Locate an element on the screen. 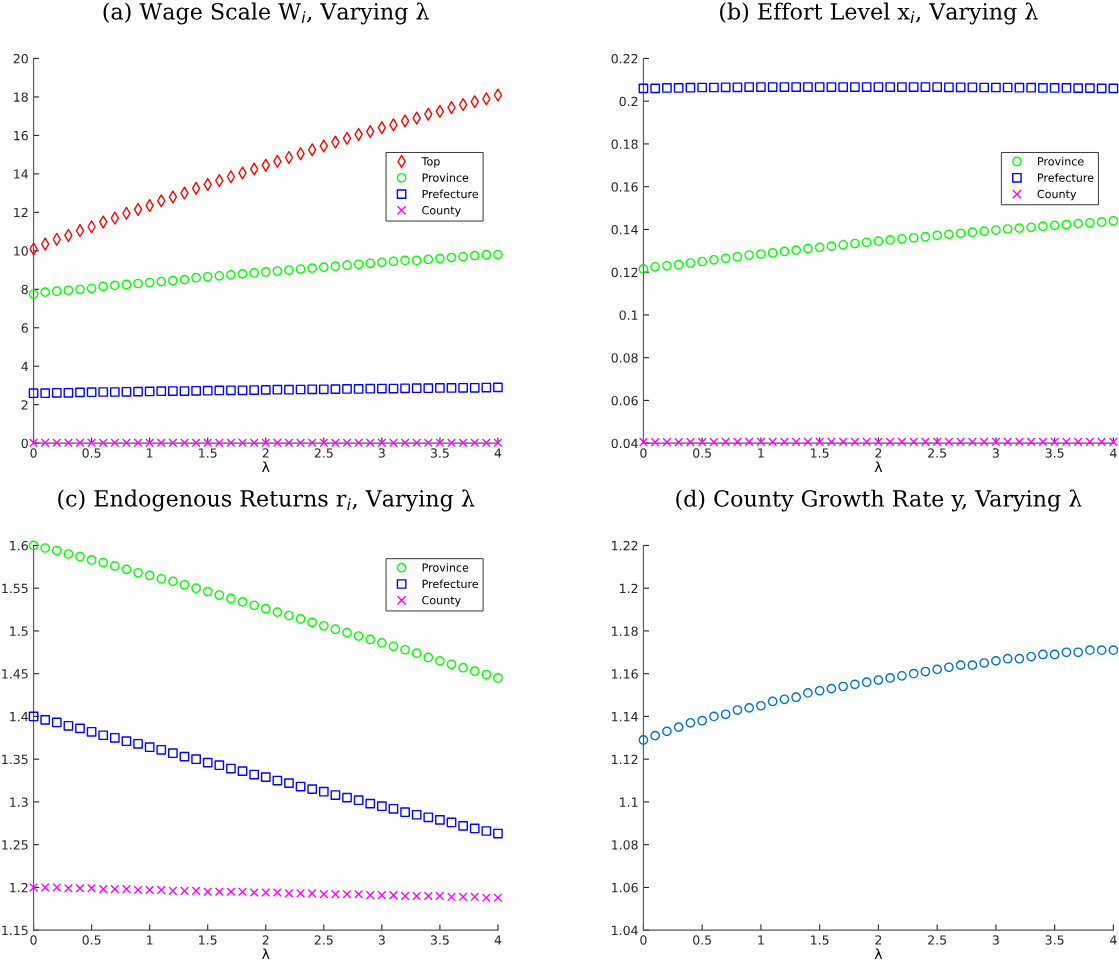 This screenshot has height=974, width=1119. y-tick-label: 0.06 is located at coordinates (624, 400).